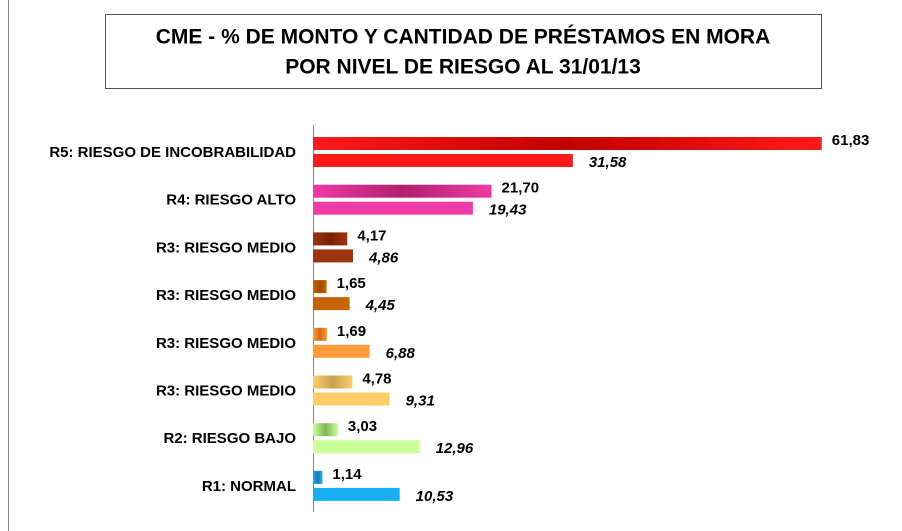  I want to click on data-label: 6,88, so click(401, 353).